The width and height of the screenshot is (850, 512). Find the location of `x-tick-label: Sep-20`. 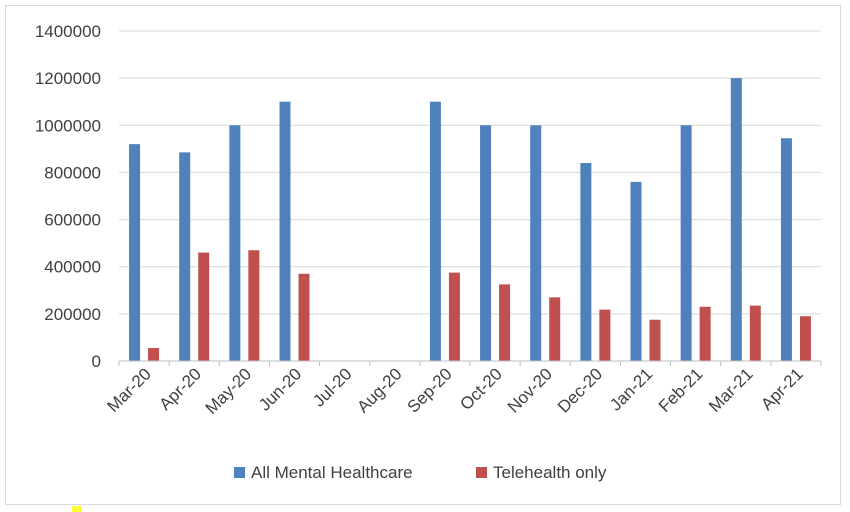

x-tick-label: Sep-20 is located at coordinates (430, 390).